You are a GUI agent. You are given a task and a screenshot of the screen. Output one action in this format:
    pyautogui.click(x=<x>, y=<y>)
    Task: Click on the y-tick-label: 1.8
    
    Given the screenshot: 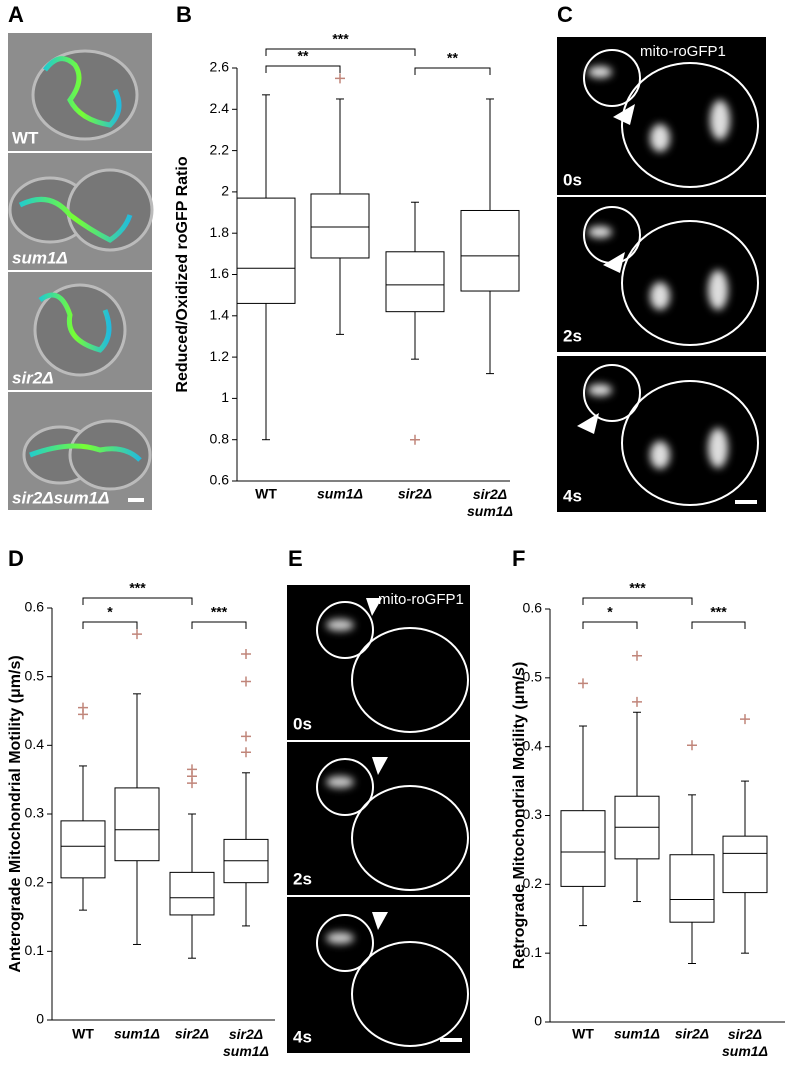 What is the action you would take?
    pyautogui.click(x=220, y=232)
    